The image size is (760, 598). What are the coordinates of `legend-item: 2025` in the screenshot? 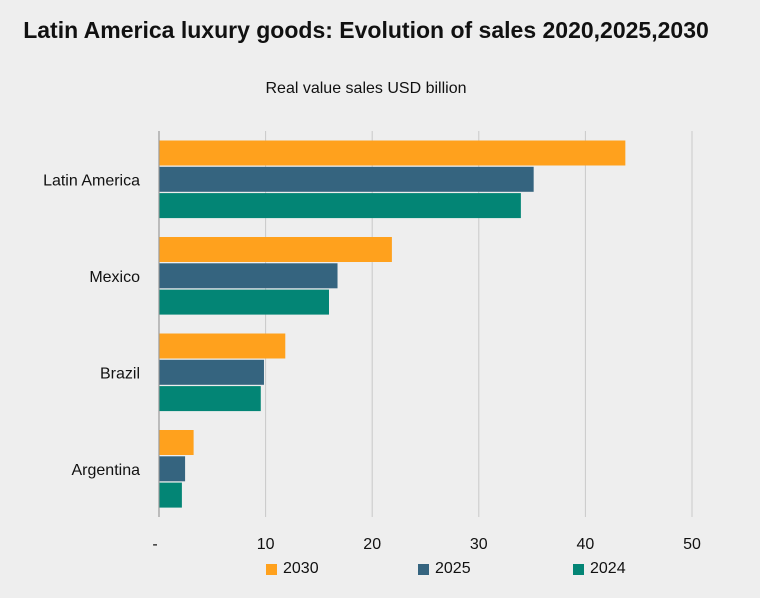 It's located at (444, 569).